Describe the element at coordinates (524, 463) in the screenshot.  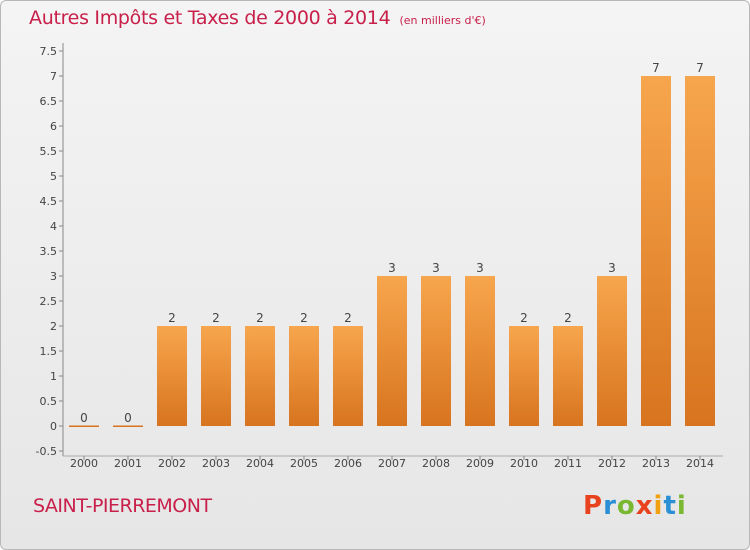
I see `x-tick-label: 2010` at that location.